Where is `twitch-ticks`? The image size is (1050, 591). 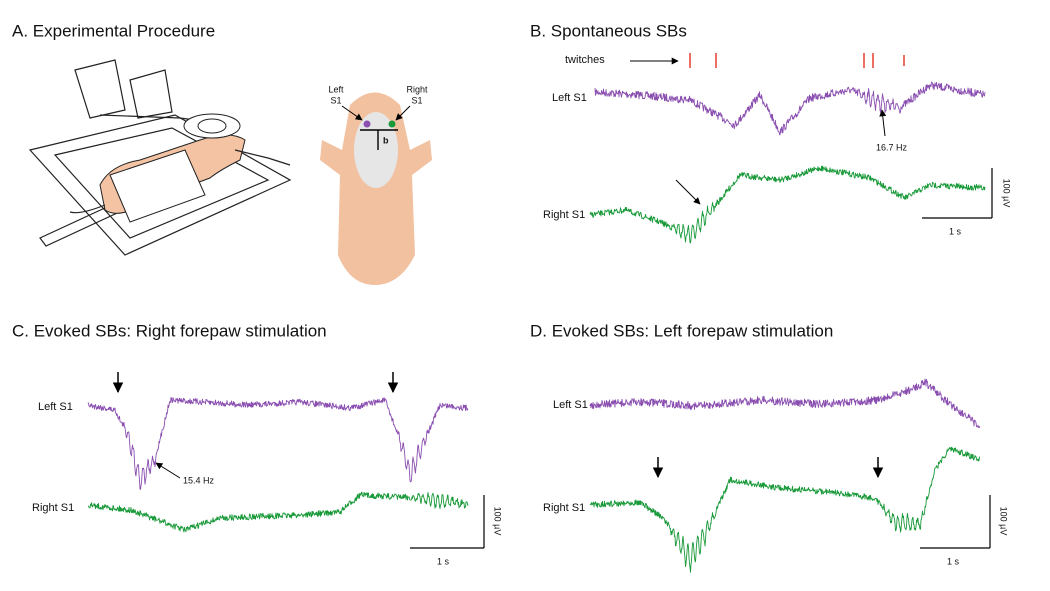
twitch-ticks is located at coordinates (797, 60).